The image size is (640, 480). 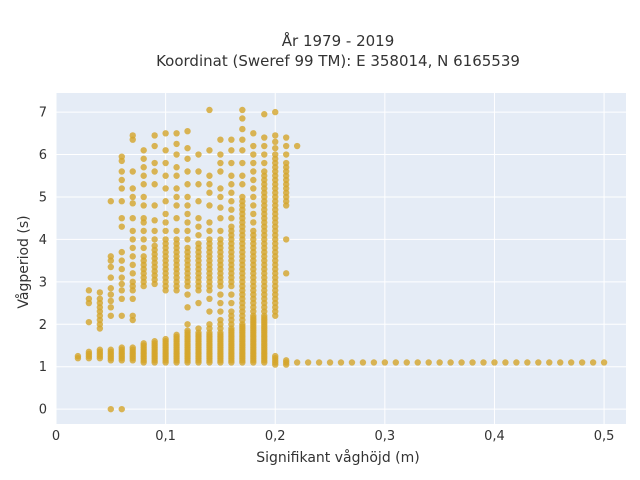 I want to click on x-tick-label: 0,3, so click(x=385, y=436).